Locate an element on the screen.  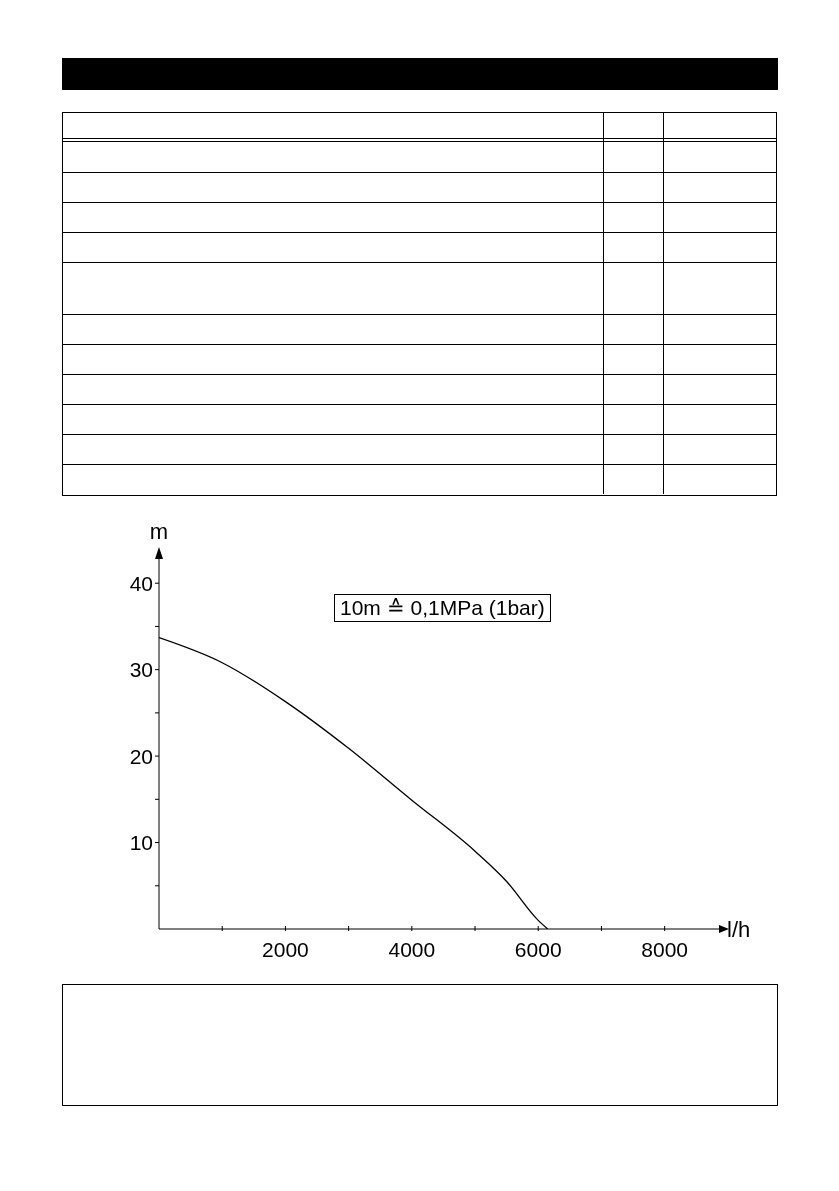
annotation: 10m ≙ 0,1MPa (1bar) is located at coordinates (442, 608).